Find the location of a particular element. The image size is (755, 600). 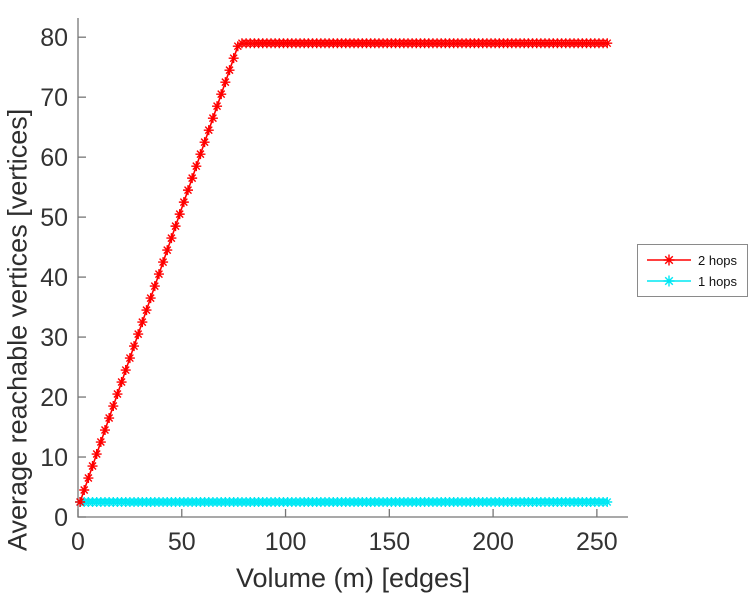

x-tick-label: 200 is located at coordinates (493, 542).